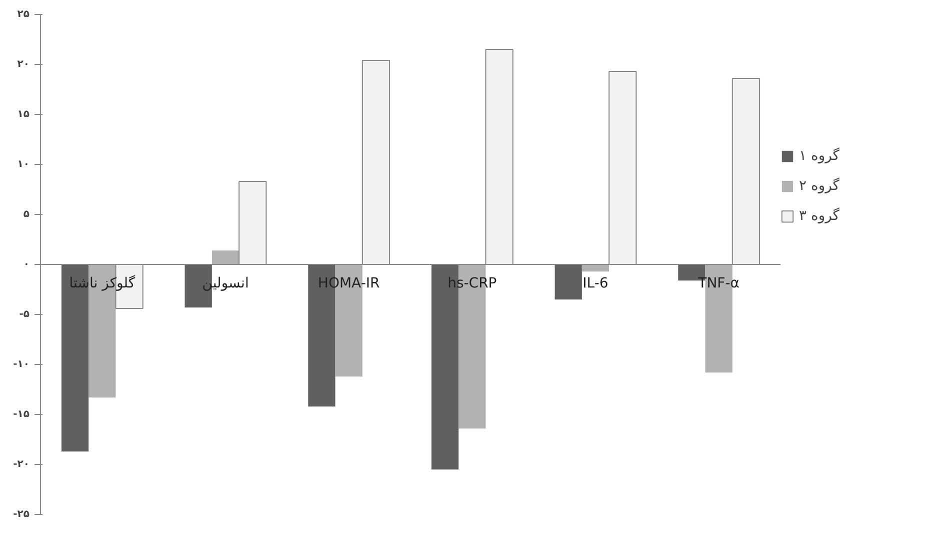  I want to click on legend-label: گروه ۱, so click(819, 156).